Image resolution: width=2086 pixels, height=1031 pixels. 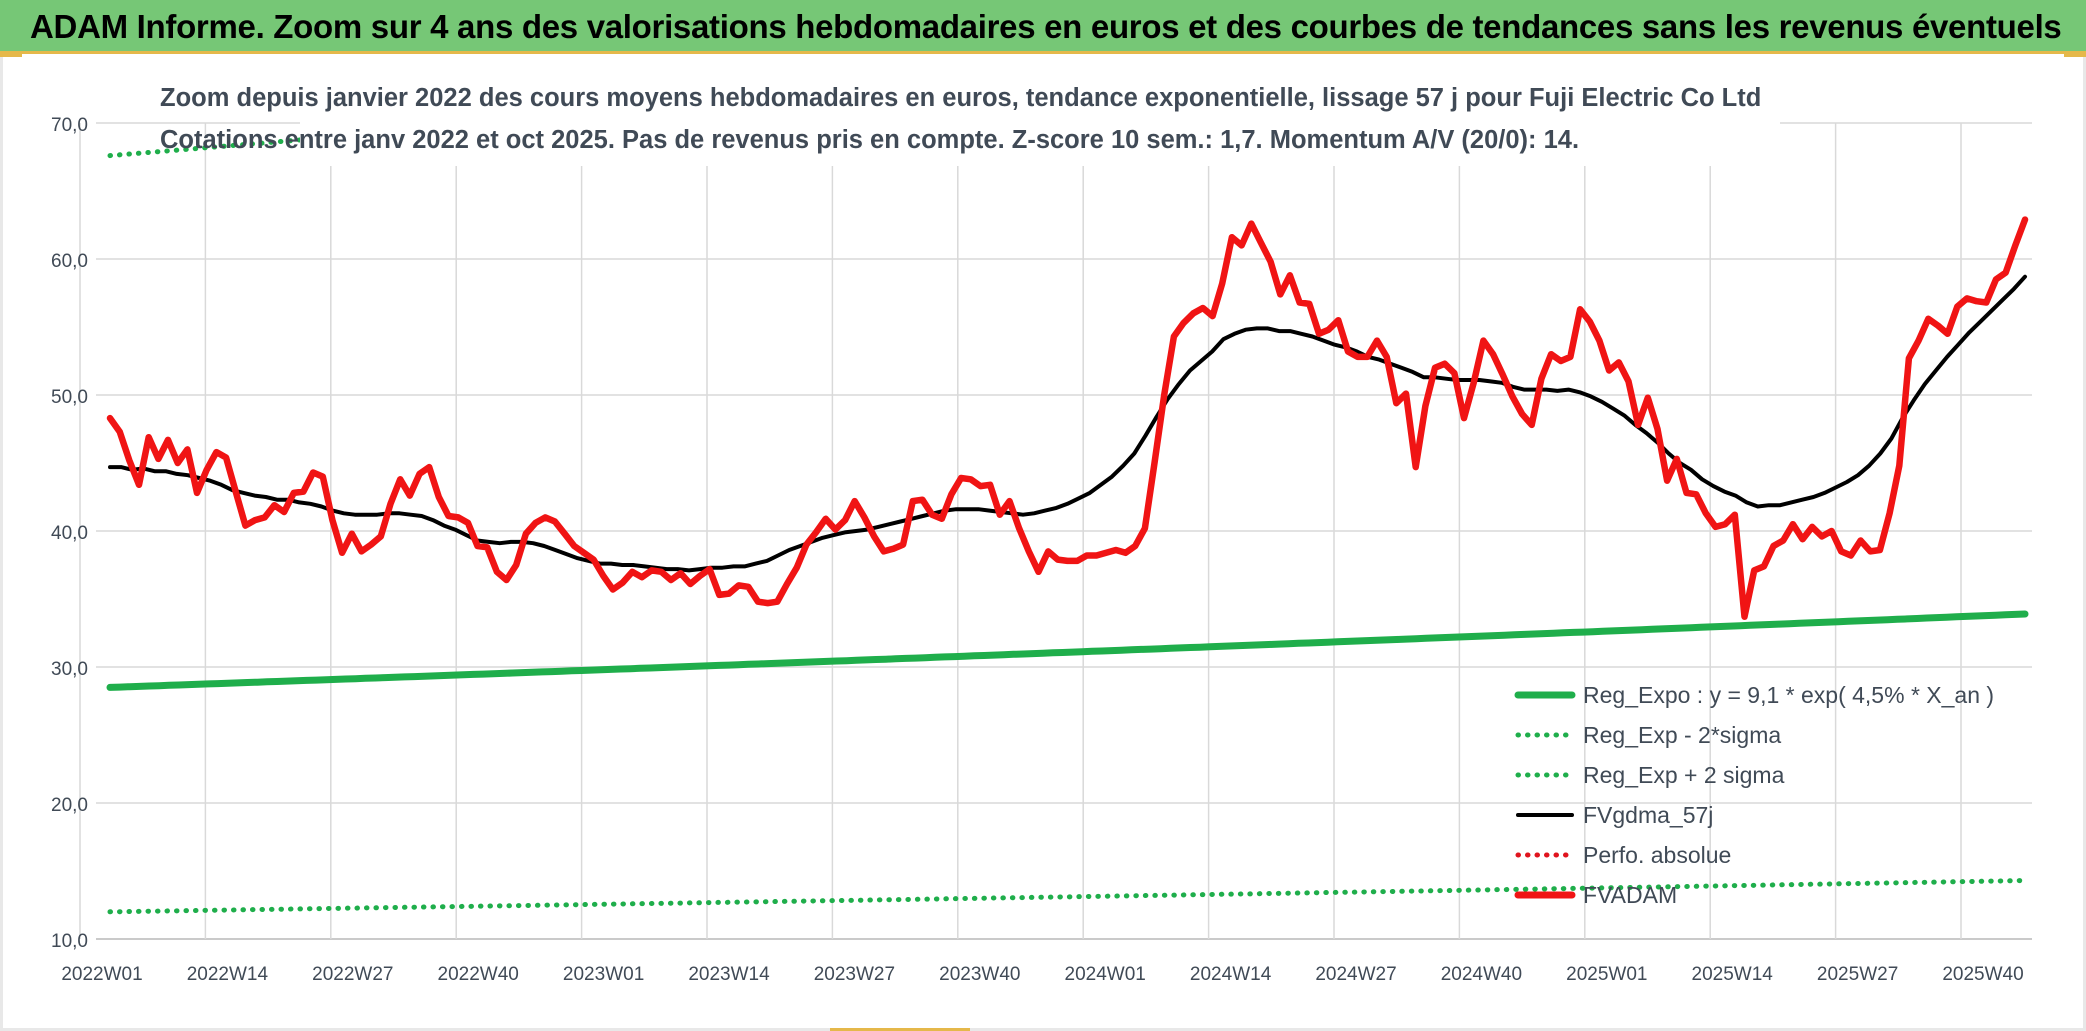 What do you see at coordinates (228, 974) in the screenshot?
I see `x-tick-label: 2022W14` at bounding box center [228, 974].